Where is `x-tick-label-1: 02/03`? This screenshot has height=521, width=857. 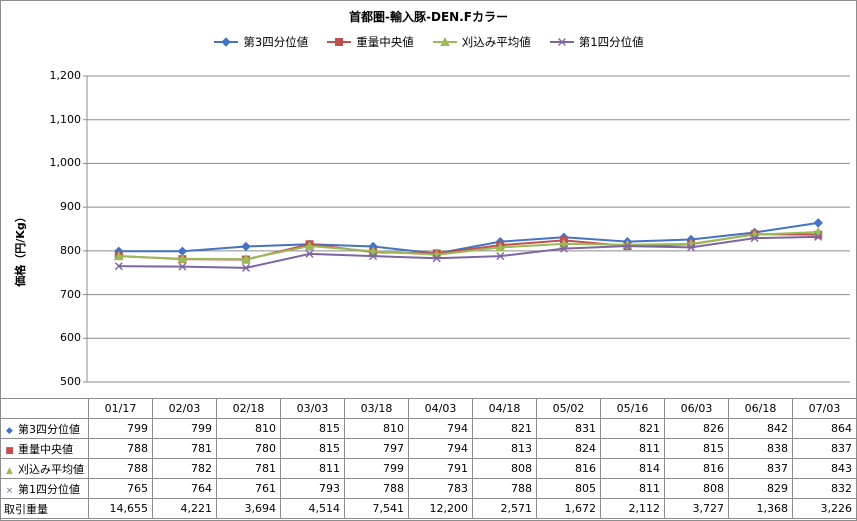
x-tick-label-1: 02/03 is located at coordinates (184, 408).